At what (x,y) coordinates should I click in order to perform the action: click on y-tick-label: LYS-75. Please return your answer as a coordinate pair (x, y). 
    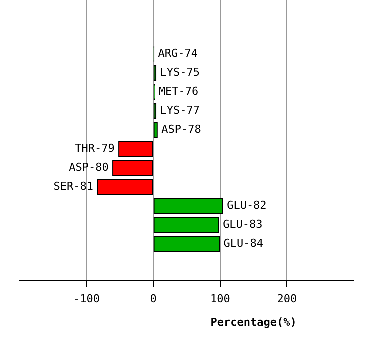
    Looking at the image, I should click on (180, 73).